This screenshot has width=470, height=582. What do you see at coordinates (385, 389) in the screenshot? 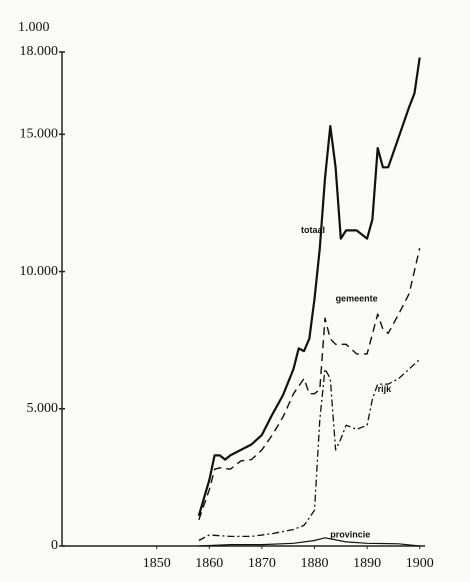
I see `series-label: rijk` at bounding box center [385, 389].